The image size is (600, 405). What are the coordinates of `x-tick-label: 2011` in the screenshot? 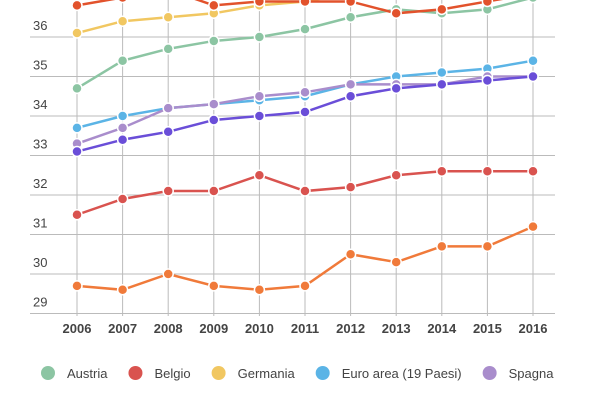 It's located at (305, 328).